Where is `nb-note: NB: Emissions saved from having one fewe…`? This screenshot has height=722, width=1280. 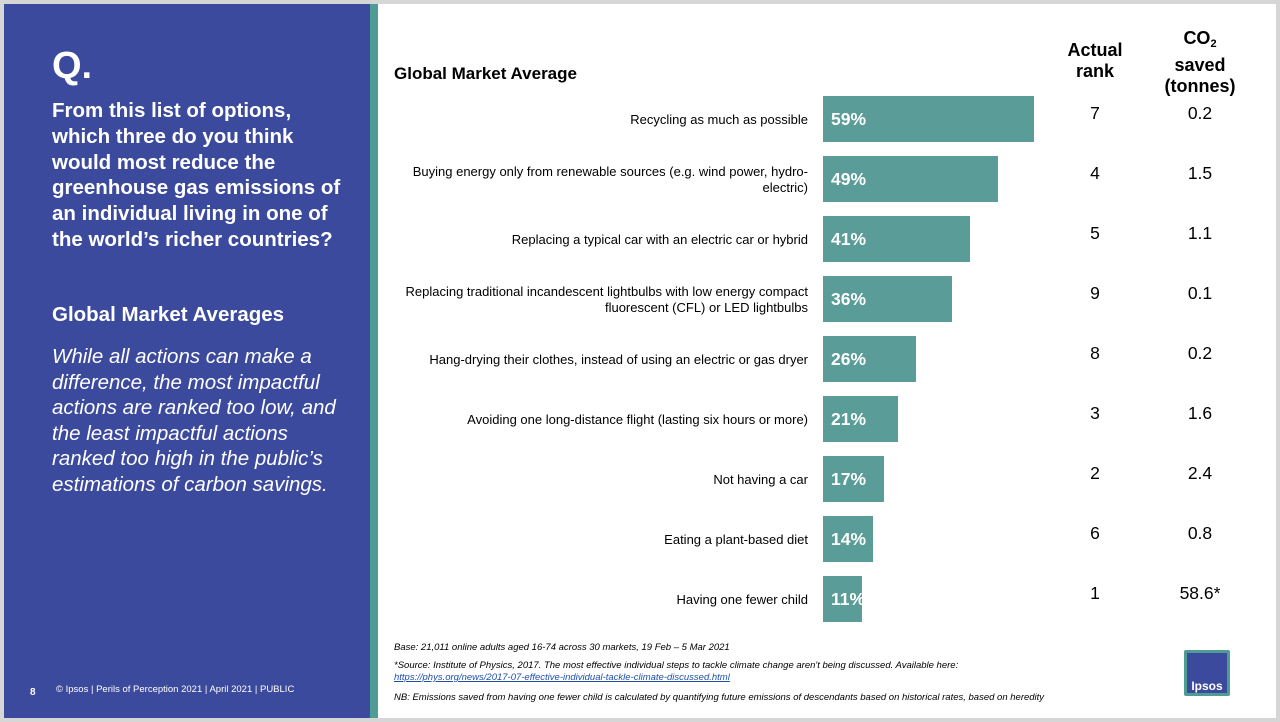 nb-note: NB: Emissions saved from having one fewe… is located at coordinates (719, 697).